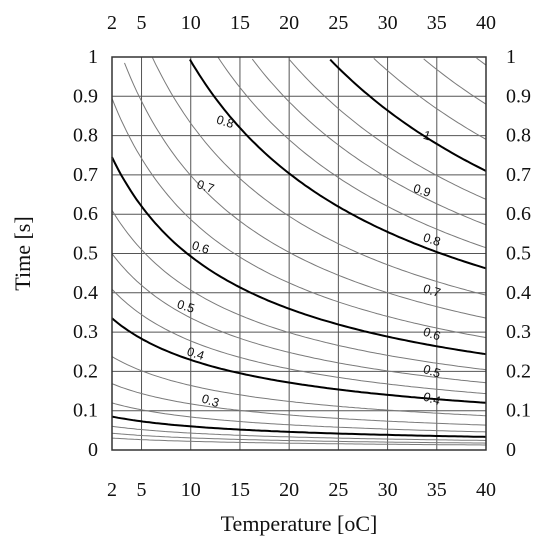 The height and width of the screenshot is (555, 550). What do you see at coordinates (93, 450) in the screenshot?
I see `y-tick-label-left: 0` at bounding box center [93, 450].